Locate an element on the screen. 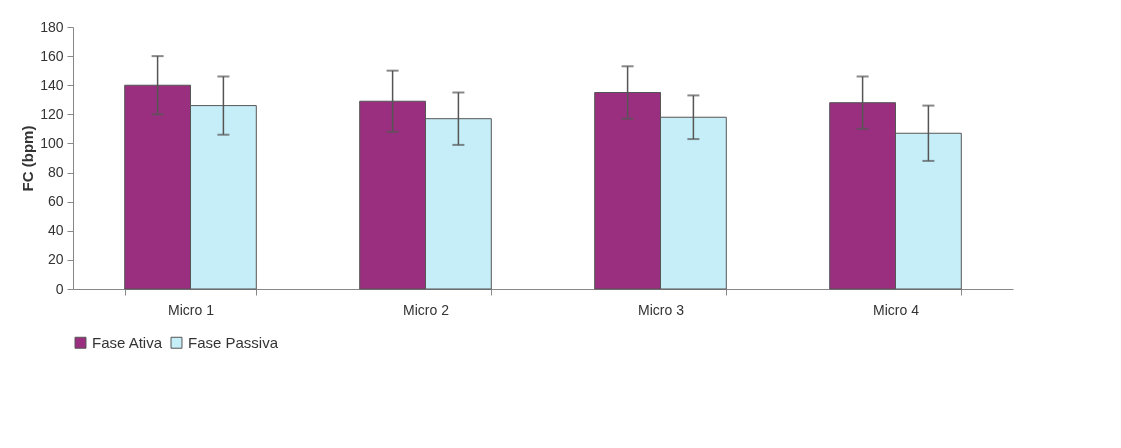 The height and width of the screenshot is (448, 1121). x-tick-label: Micro 1 is located at coordinates (191, 309).